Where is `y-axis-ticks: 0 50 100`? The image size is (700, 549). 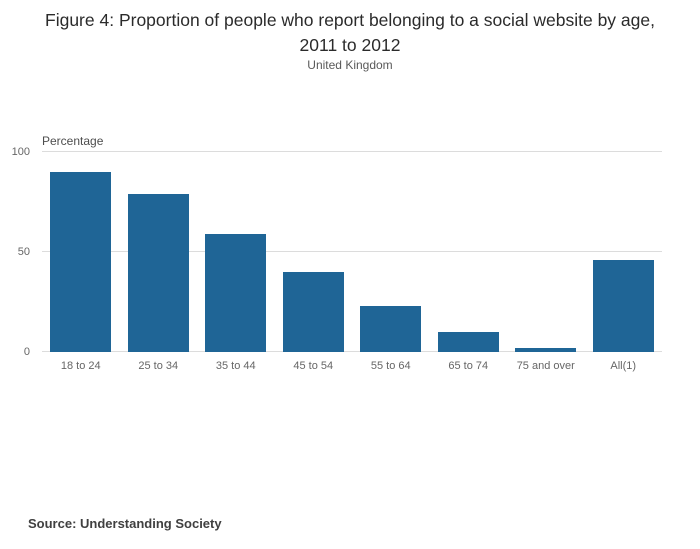 y-axis-ticks: 0 50 100 is located at coordinates (20, 252).